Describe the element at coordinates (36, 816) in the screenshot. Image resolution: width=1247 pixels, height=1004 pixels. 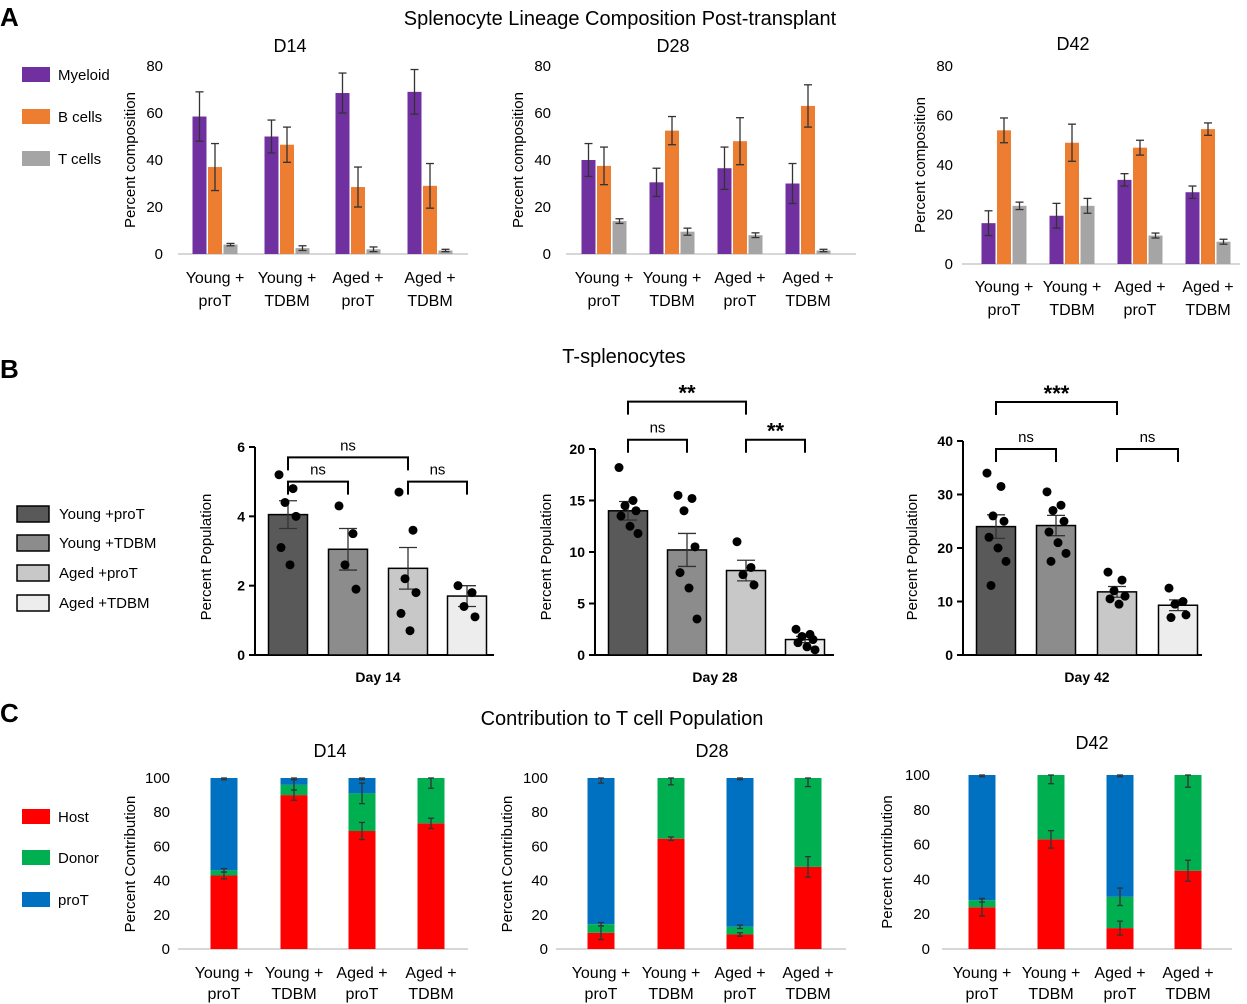
I see `legend-swatch-host` at that location.